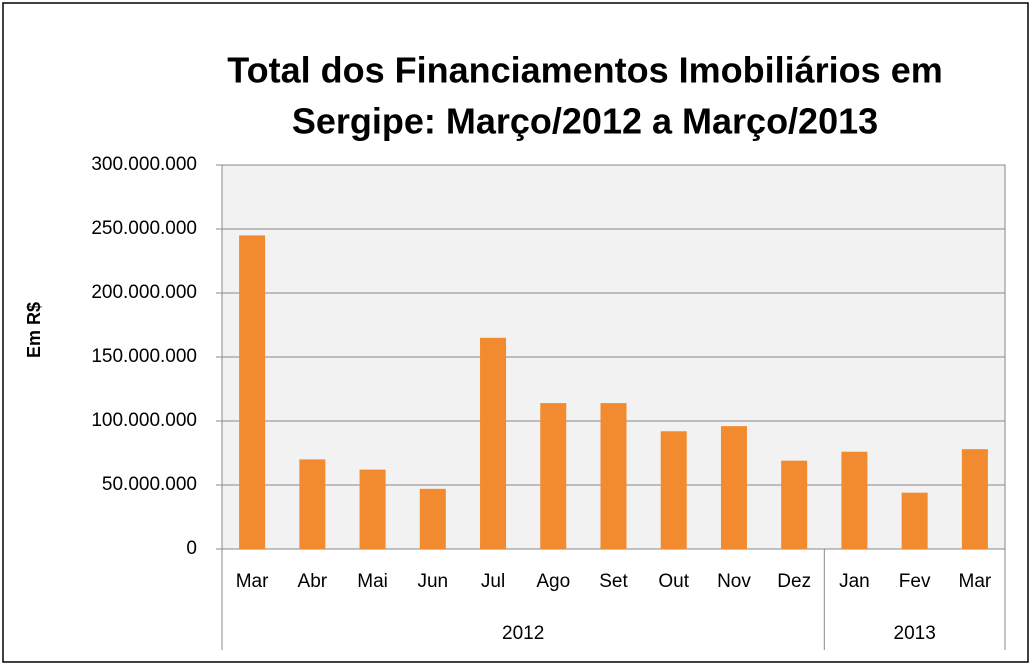 The image size is (1032, 666). Describe the element at coordinates (313, 581) in the screenshot. I see `x-tick-label: Abr` at that location.